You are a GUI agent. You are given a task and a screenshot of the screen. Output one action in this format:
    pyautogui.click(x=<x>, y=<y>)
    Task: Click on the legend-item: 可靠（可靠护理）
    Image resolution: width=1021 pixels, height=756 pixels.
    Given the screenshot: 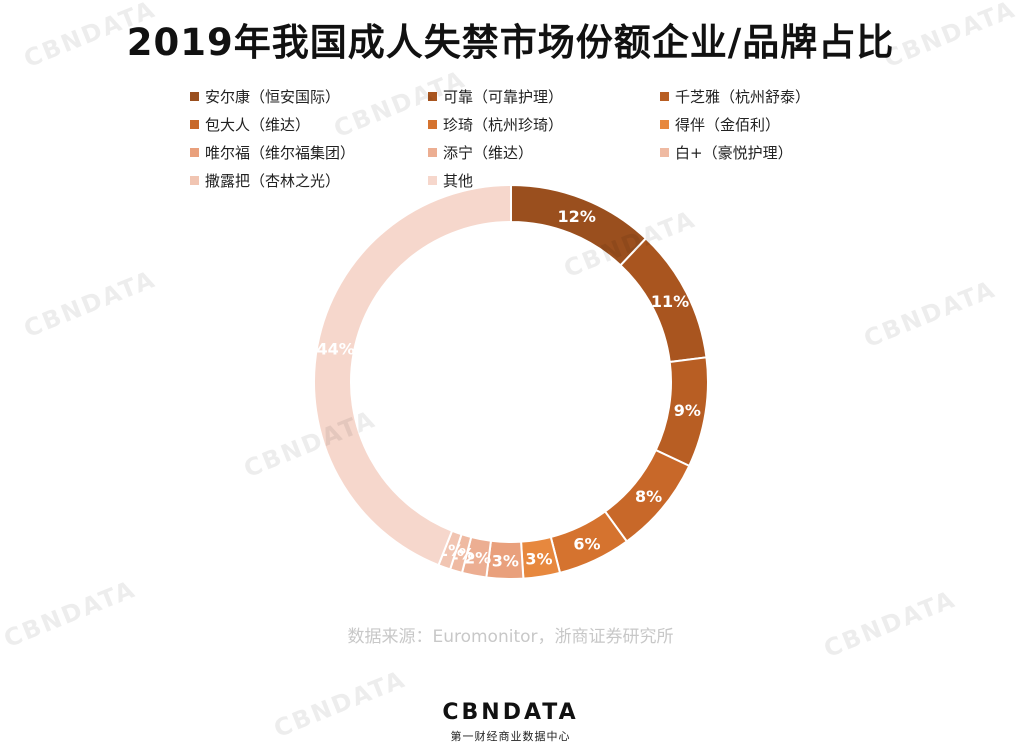 What is the action you would take?
    pyautogui.click(x=495, y=96)
    